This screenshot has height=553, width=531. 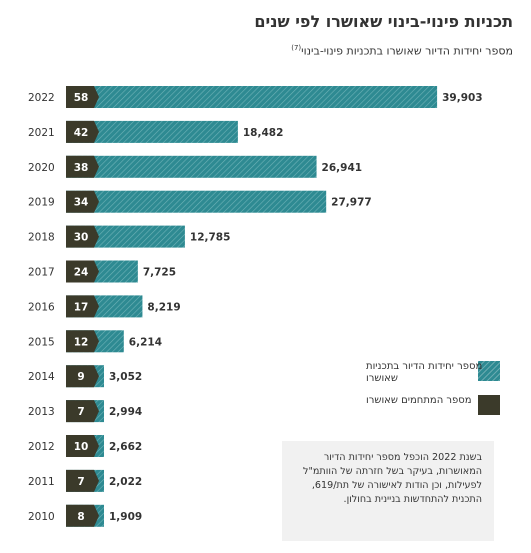 I want to click on units-value-label: 27,977, so click(x=351, y=203).